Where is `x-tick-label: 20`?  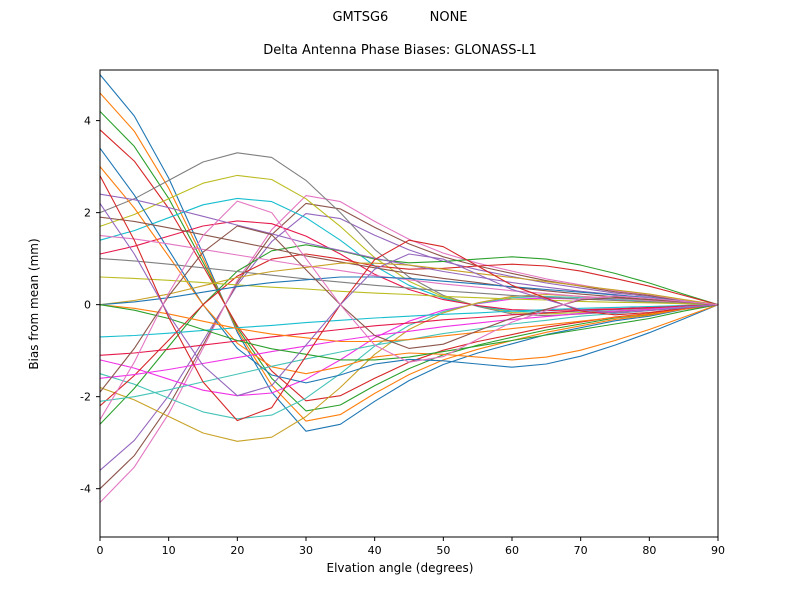
x-tick-label: 20 is located at coordinates (237, 550).